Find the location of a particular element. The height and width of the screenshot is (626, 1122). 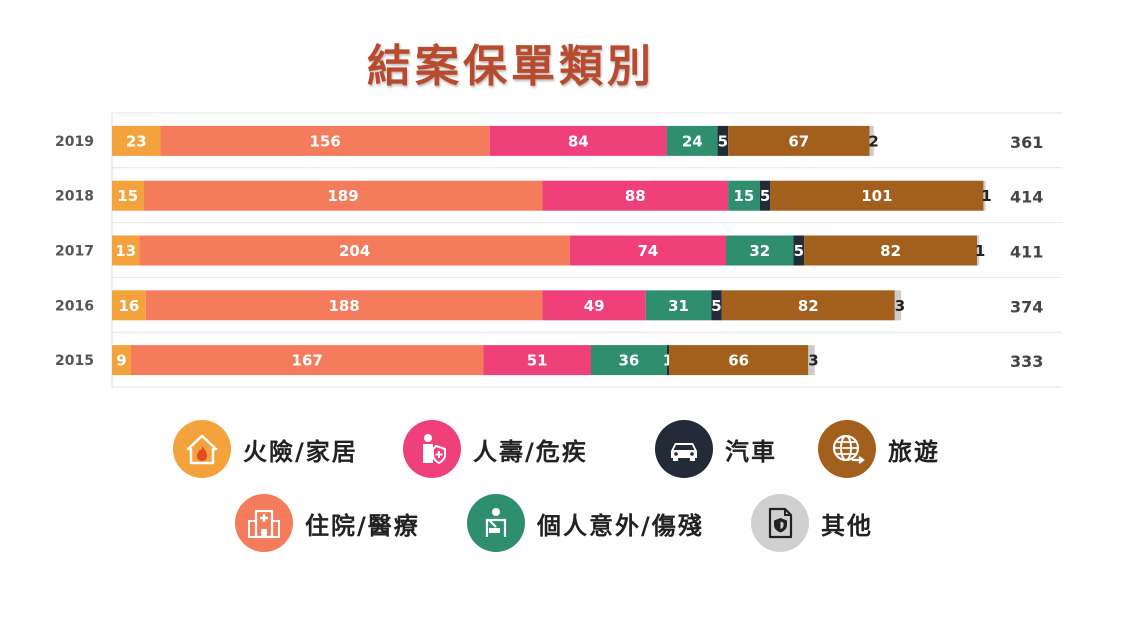

car-icon is located at coordinates (684, 449).